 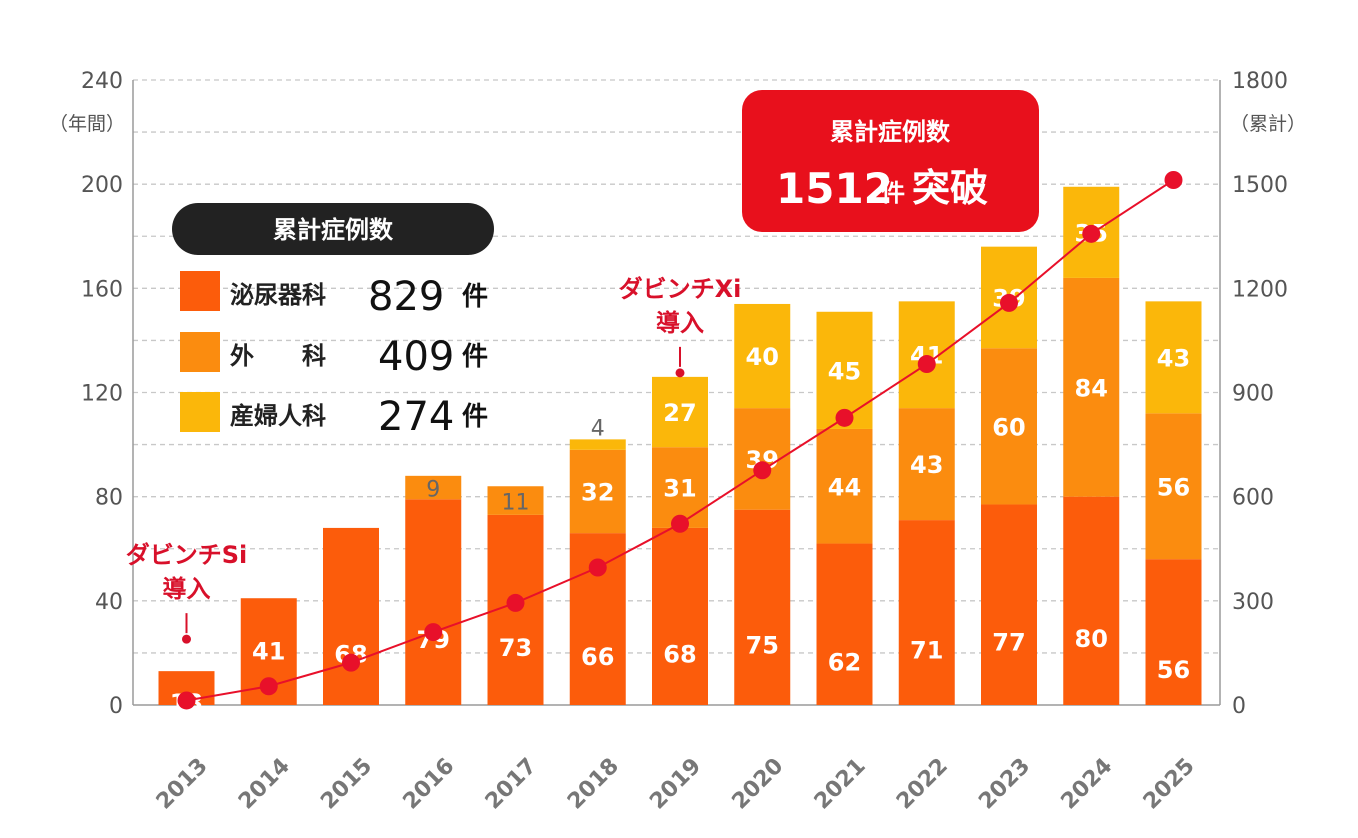 I want to click on x-tick-label: 2014, so click(x=264, y=784).